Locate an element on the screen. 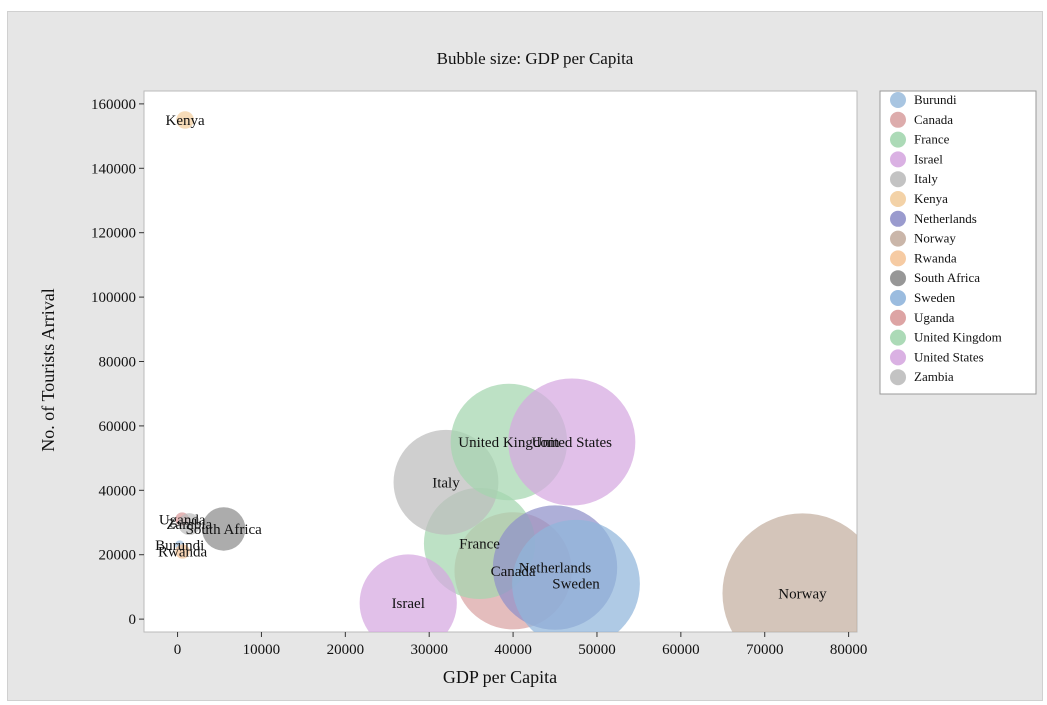 The image size is (1047, 705). legend-marker-zambia is located at coordinates (898, 377).